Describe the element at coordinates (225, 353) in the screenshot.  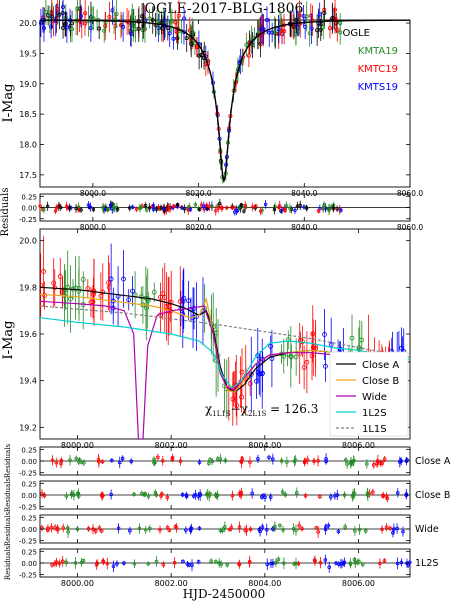
I see `model-curve-1l2s` at that location.